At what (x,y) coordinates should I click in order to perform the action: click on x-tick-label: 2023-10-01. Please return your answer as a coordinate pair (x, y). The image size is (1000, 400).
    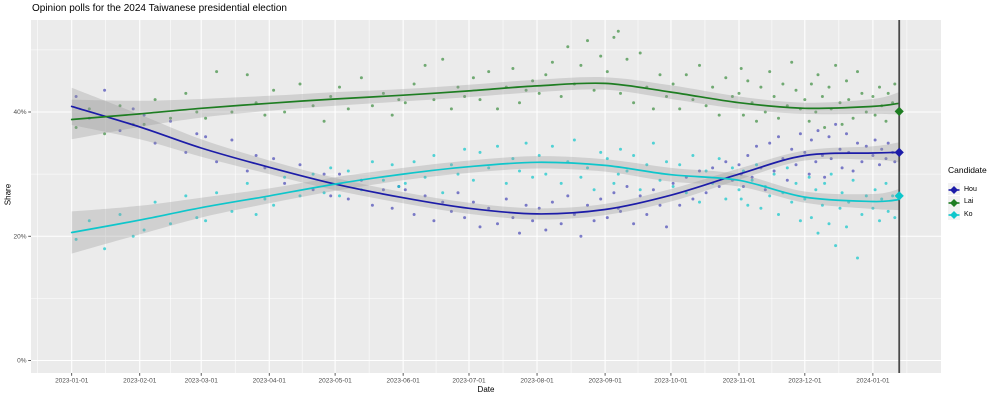
    Looking at the image, I should click on (671, 381).